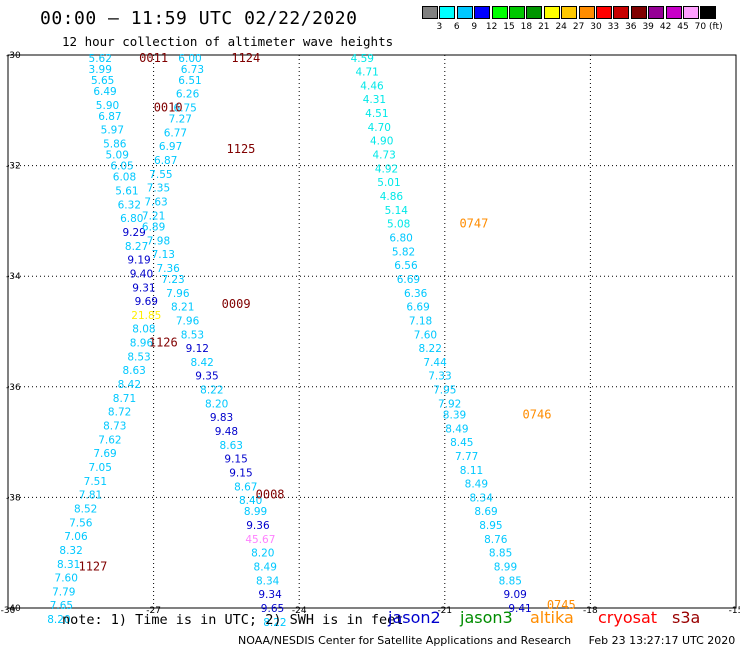 The height and width of the screenshot is (650, 740). What do you see at coordinates (420, 321) in the screenshot?
I see `swh-point: 7.18` at bounding box center [420, 321].